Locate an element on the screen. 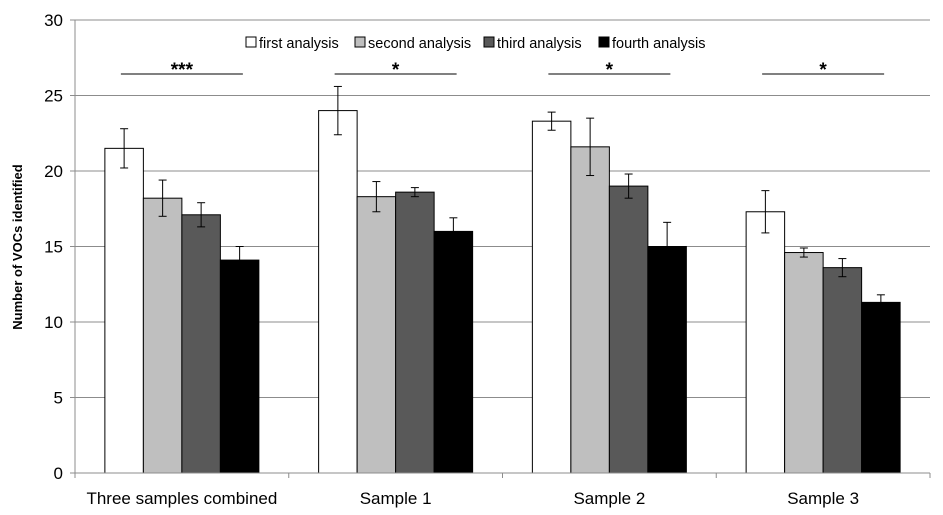 This screenshot has width=943, height=515. y-tick-label: 10 is located at coordinates (53, 322).